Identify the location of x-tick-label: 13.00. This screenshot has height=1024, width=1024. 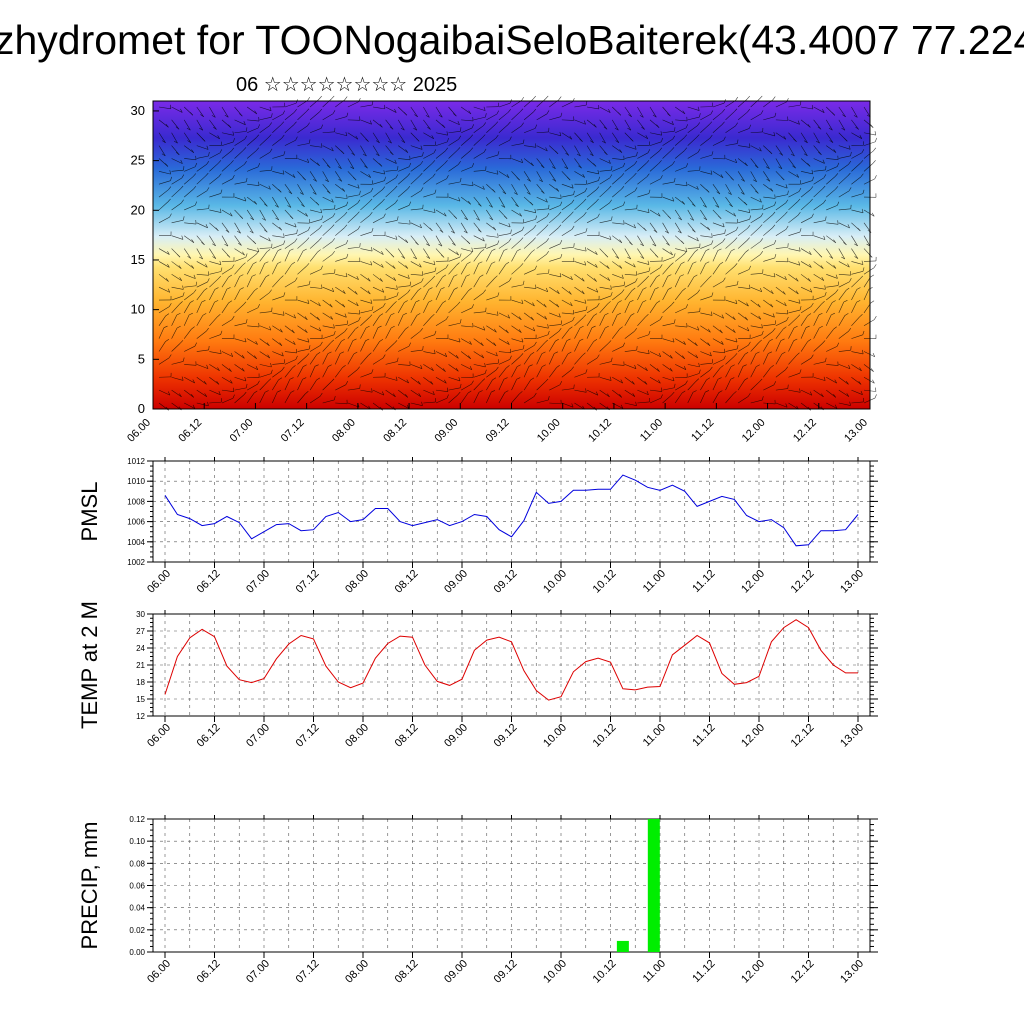
(852, 972).